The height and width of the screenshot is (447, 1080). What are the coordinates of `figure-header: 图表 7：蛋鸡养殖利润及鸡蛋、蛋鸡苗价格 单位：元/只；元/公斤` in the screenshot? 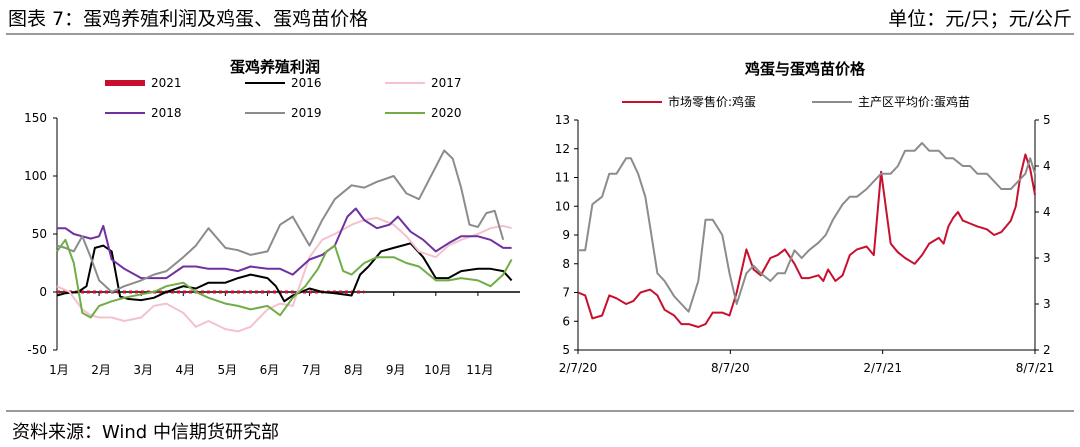 It's located at (540, 17).